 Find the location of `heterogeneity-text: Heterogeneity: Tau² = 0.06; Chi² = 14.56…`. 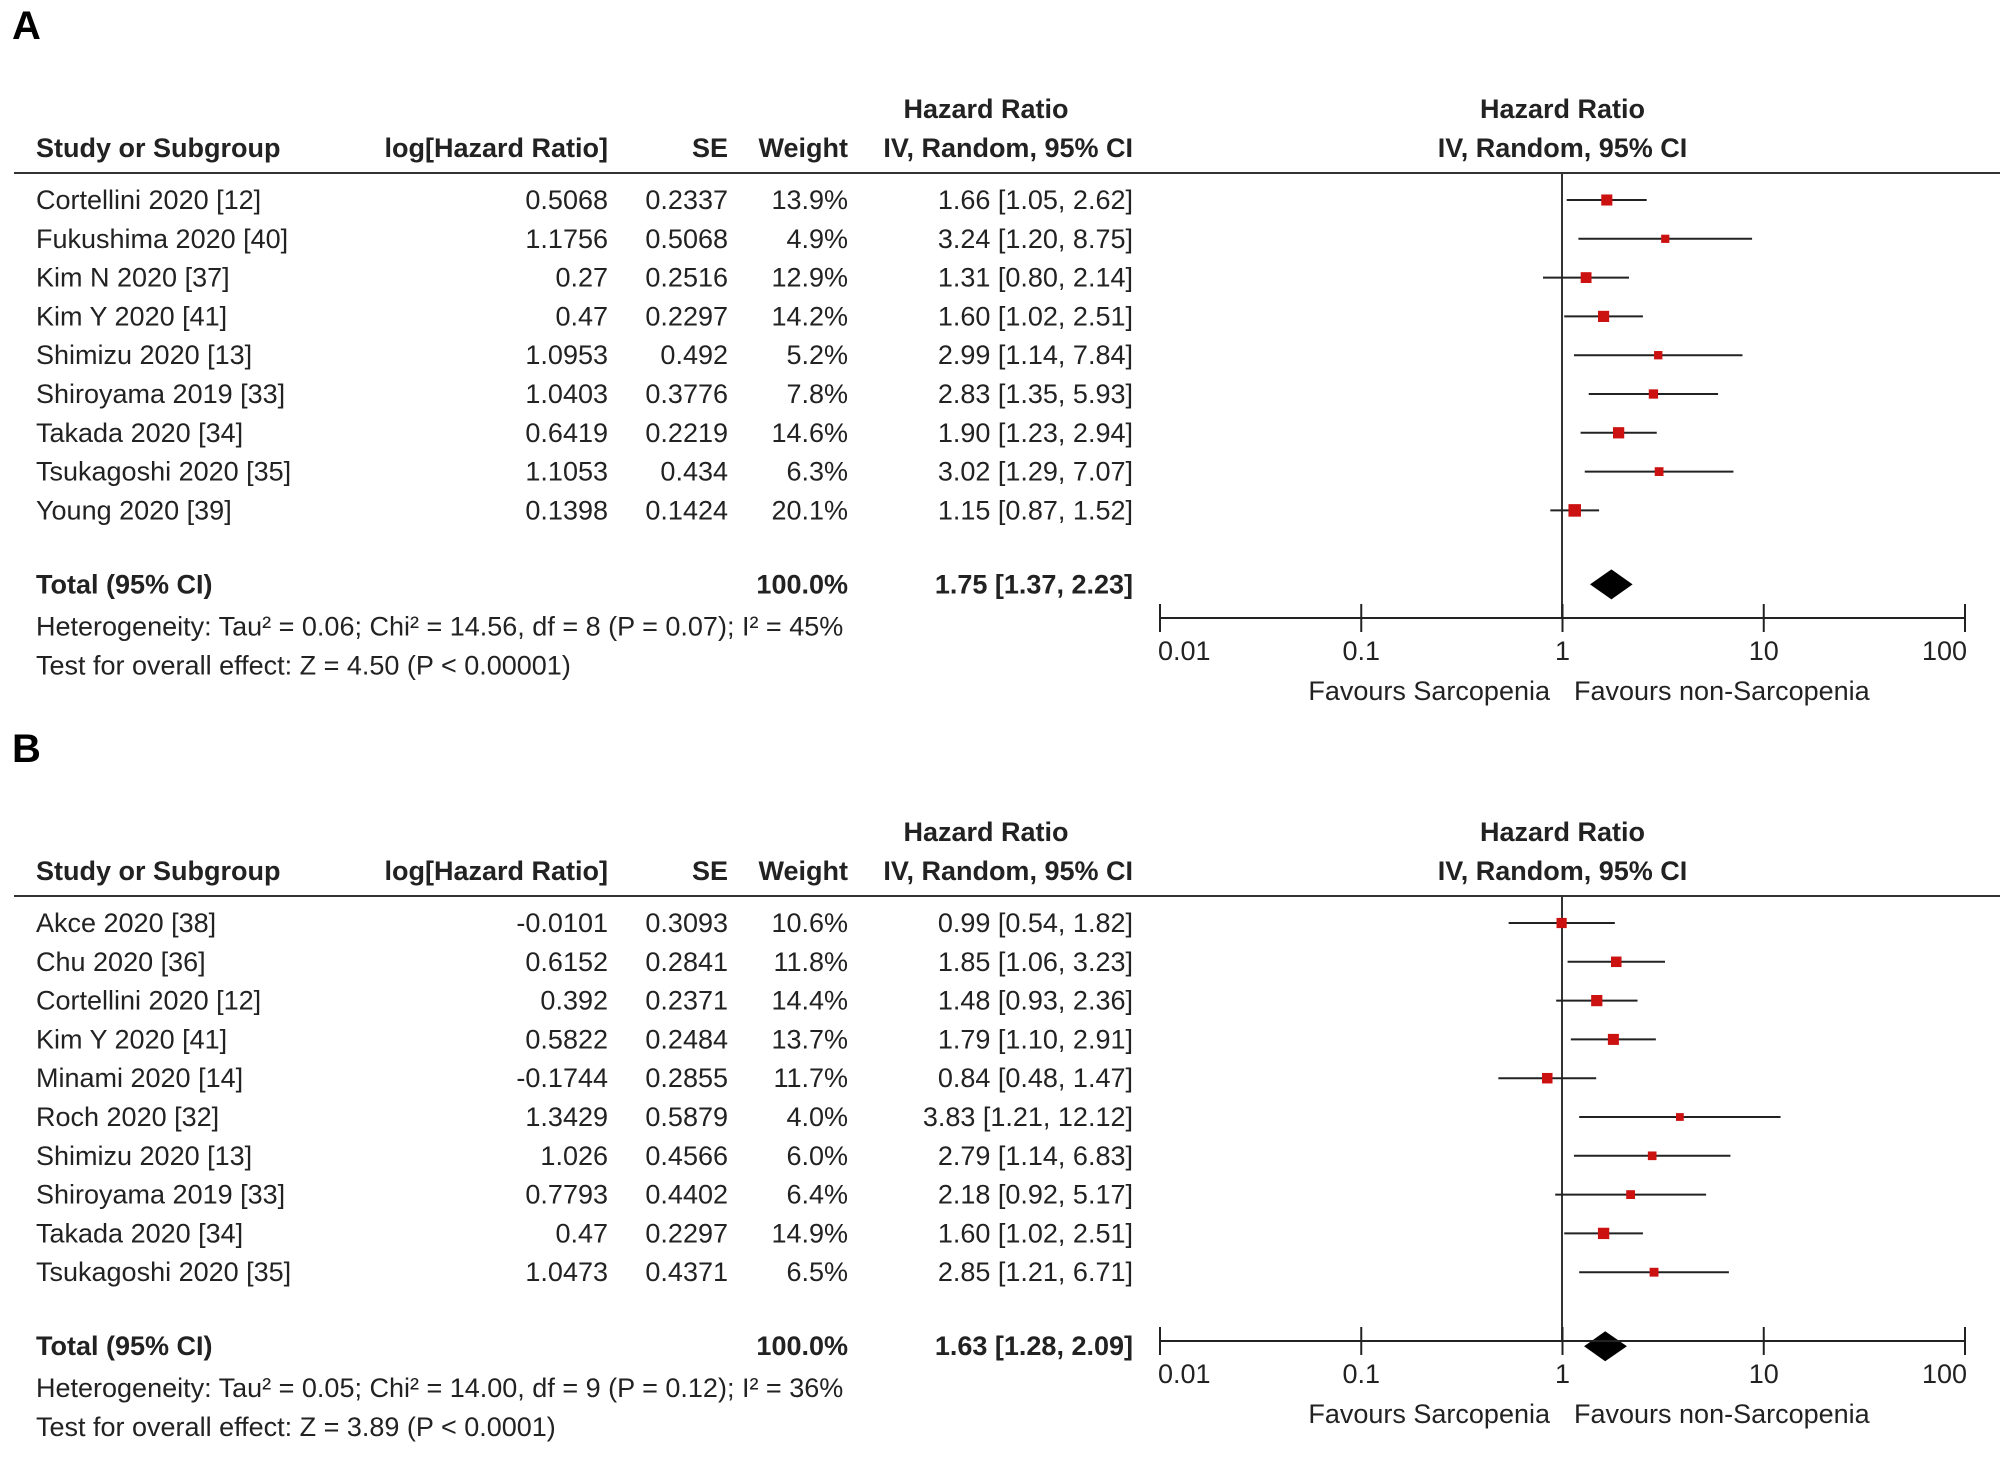

heterogeneity-text: Heterogeneity: Tau² = 0.06; Chi² = 14.56… is located at coordinates (439, 626).